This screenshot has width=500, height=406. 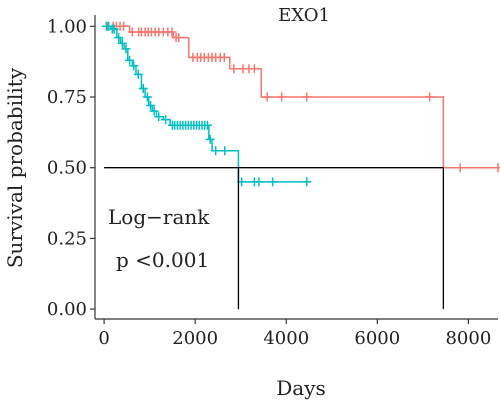 What do you see at coordinates (15, 167) in the screenshot?
I see `y-axis-title: Survival probability` at bounding box center [15, 167].